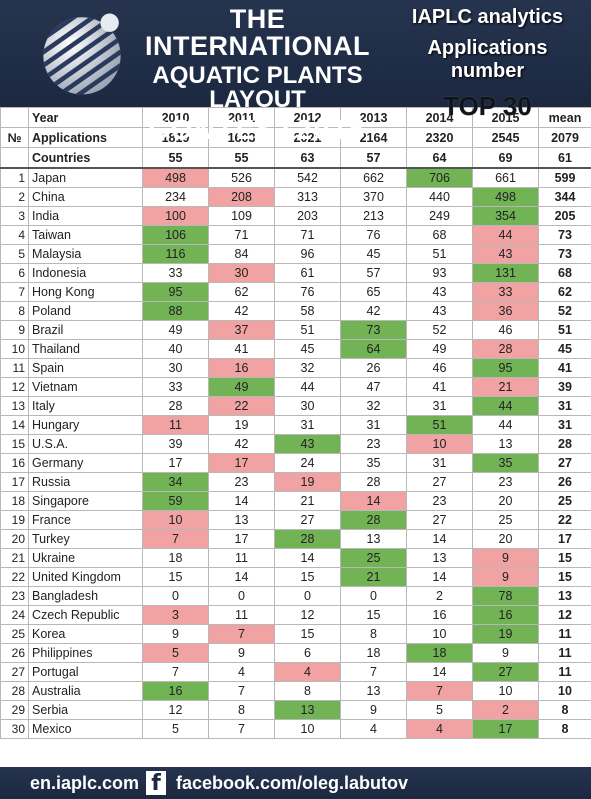  I want to click on value-cell: 41, so click(439, 387).